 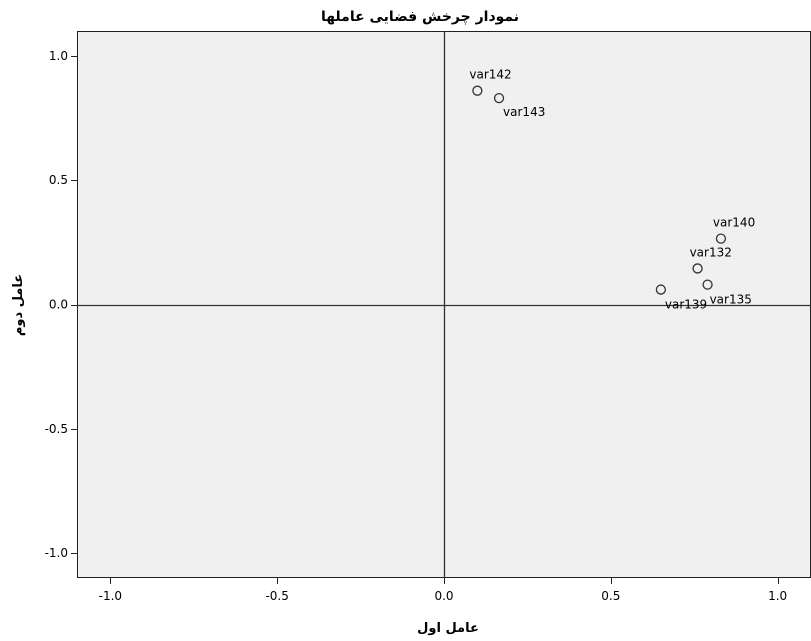 I want to click on y-tick-label: 1.0, so click(x=58, y=56).